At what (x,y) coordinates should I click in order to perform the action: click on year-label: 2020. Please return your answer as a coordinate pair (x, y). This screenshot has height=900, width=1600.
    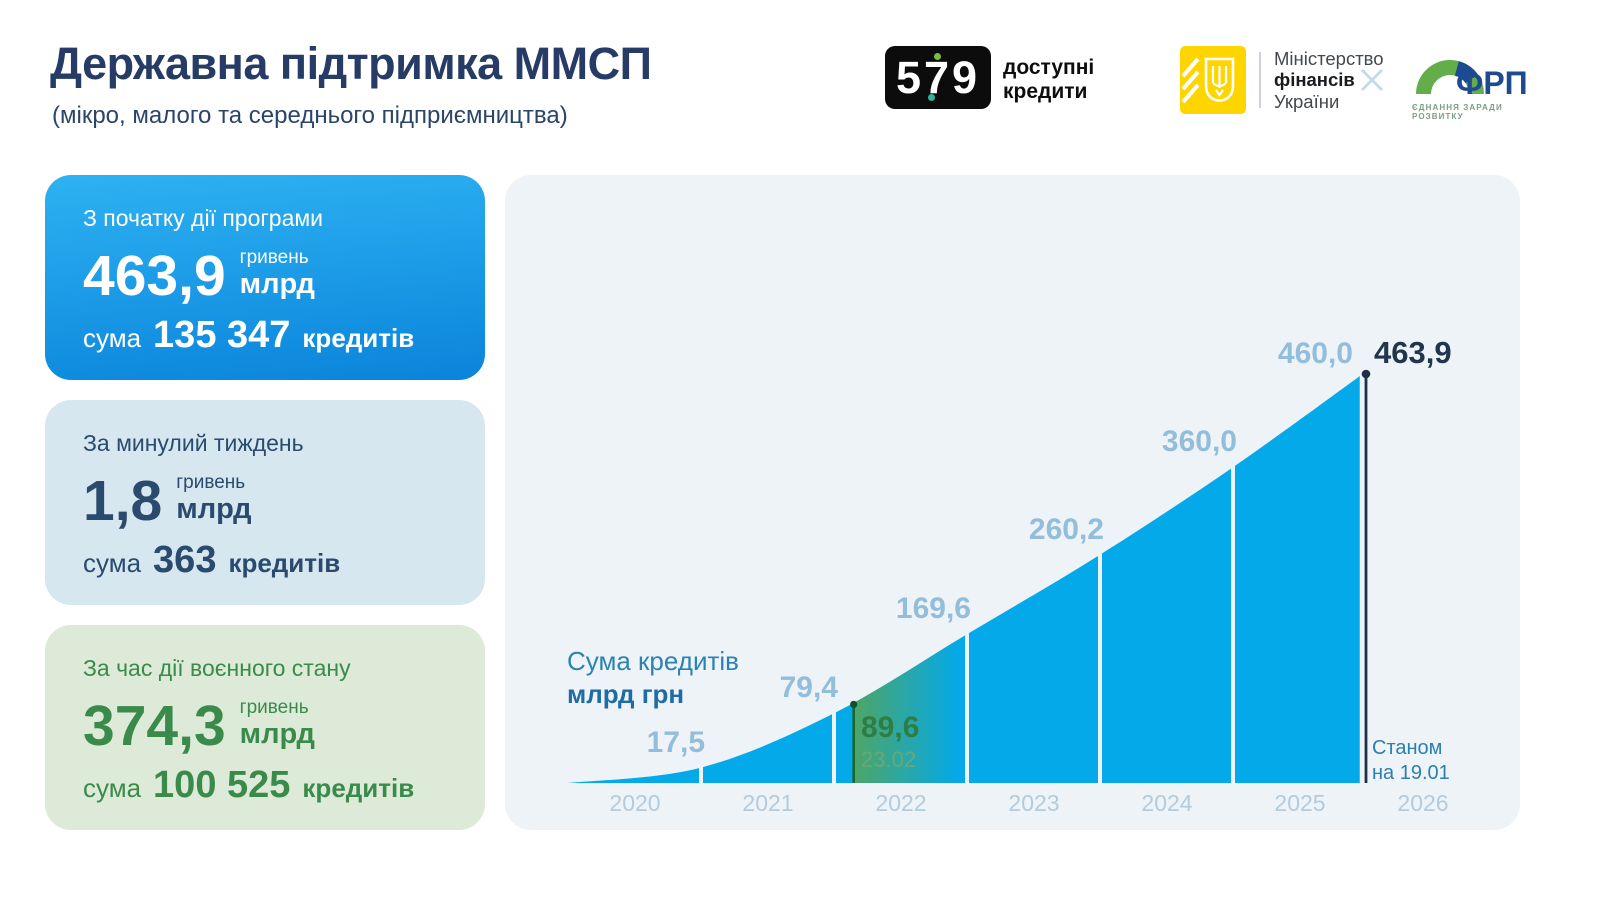
    Looking at the image, I should click on (635, 803).